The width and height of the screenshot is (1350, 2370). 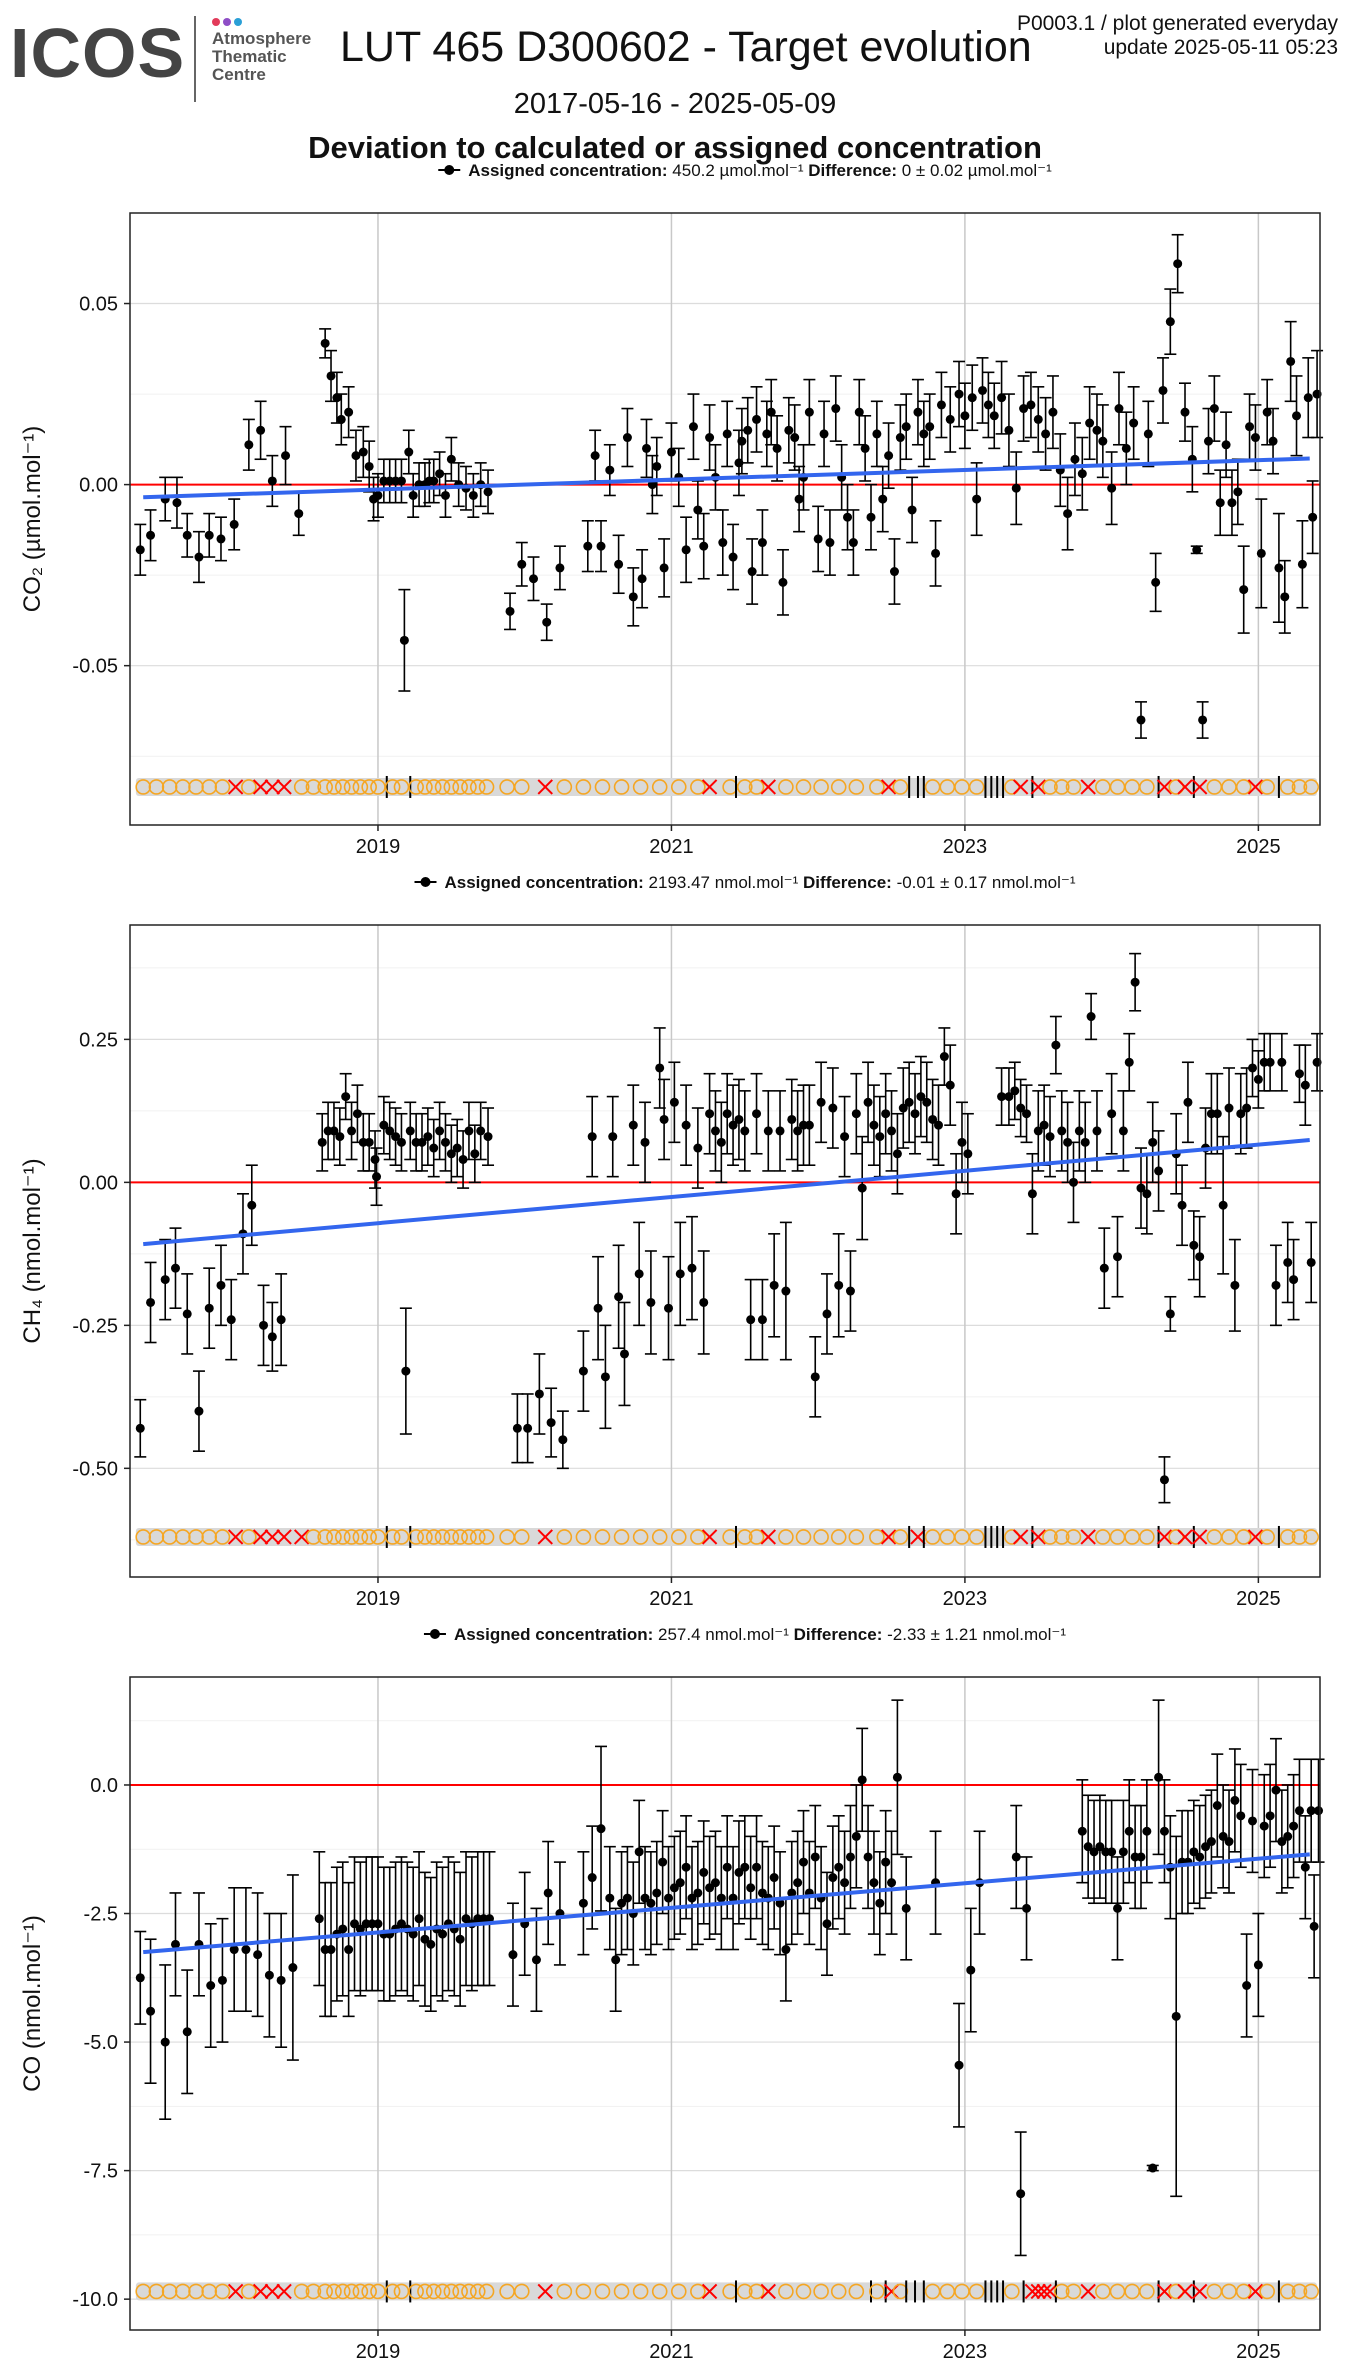 I want to click on legend-difference-value: -0.01 ± 0.17 nmol.mol⁻¹, so click(x=984, y=882).